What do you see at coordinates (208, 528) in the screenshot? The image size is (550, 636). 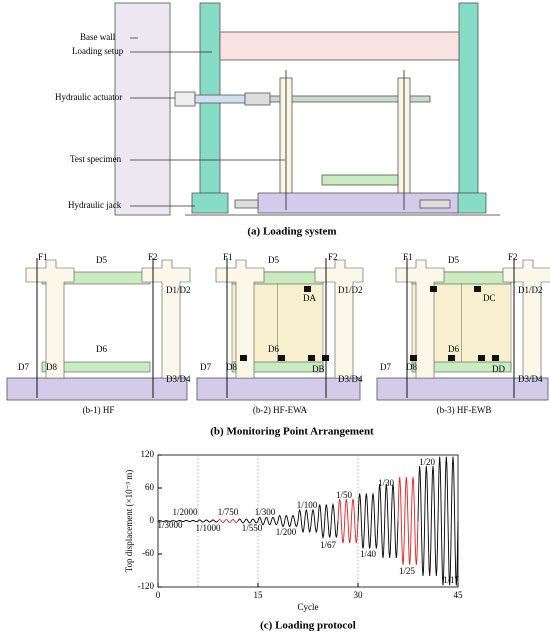 I see `drift-label: 1/1000` at bounding box center [208, 528].